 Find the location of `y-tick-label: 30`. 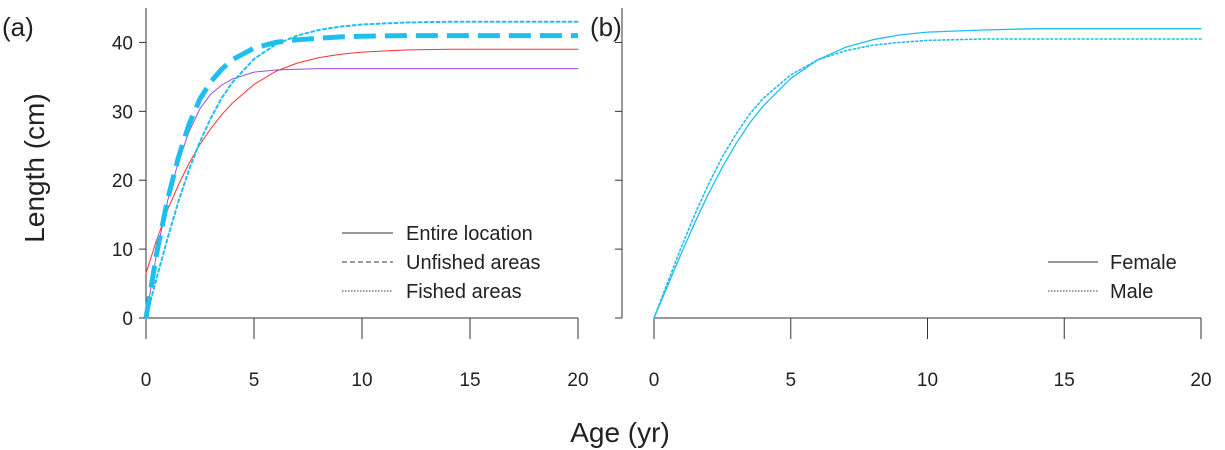

y-tick-label: 30 is located at coordinates (122, 112).